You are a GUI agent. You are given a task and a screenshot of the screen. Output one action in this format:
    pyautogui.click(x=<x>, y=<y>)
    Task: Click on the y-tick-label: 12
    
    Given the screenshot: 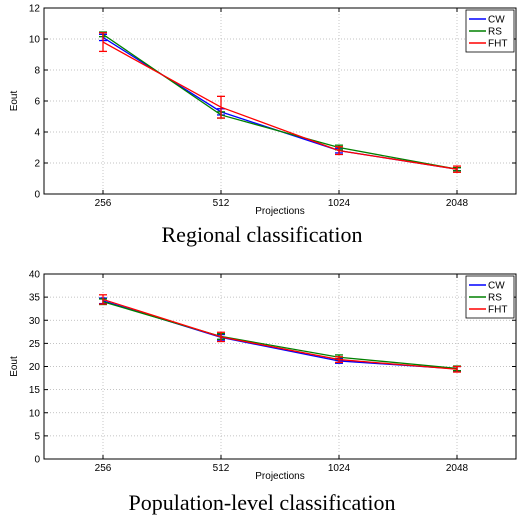 What is the action you would take?
    pyautogui.click(x=35, y=9)
    